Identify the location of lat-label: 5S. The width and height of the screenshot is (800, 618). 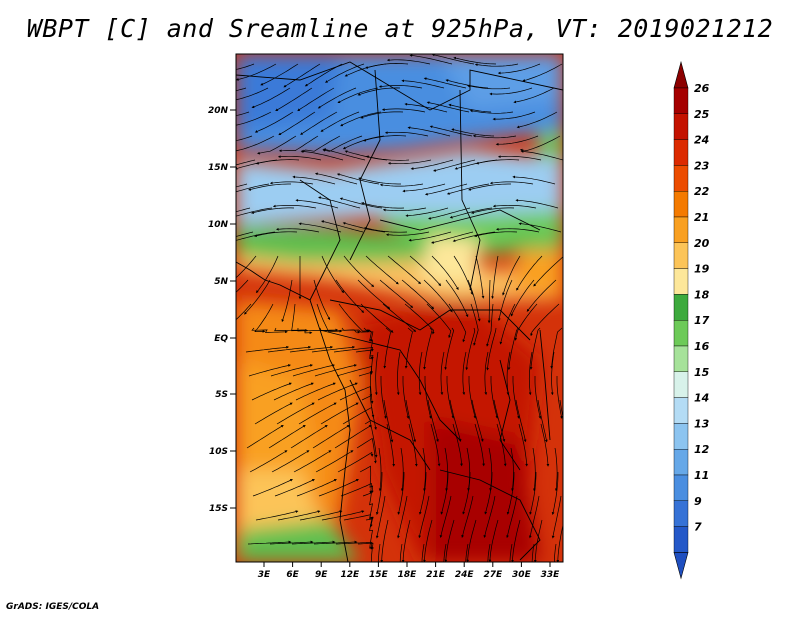
(221, 395).